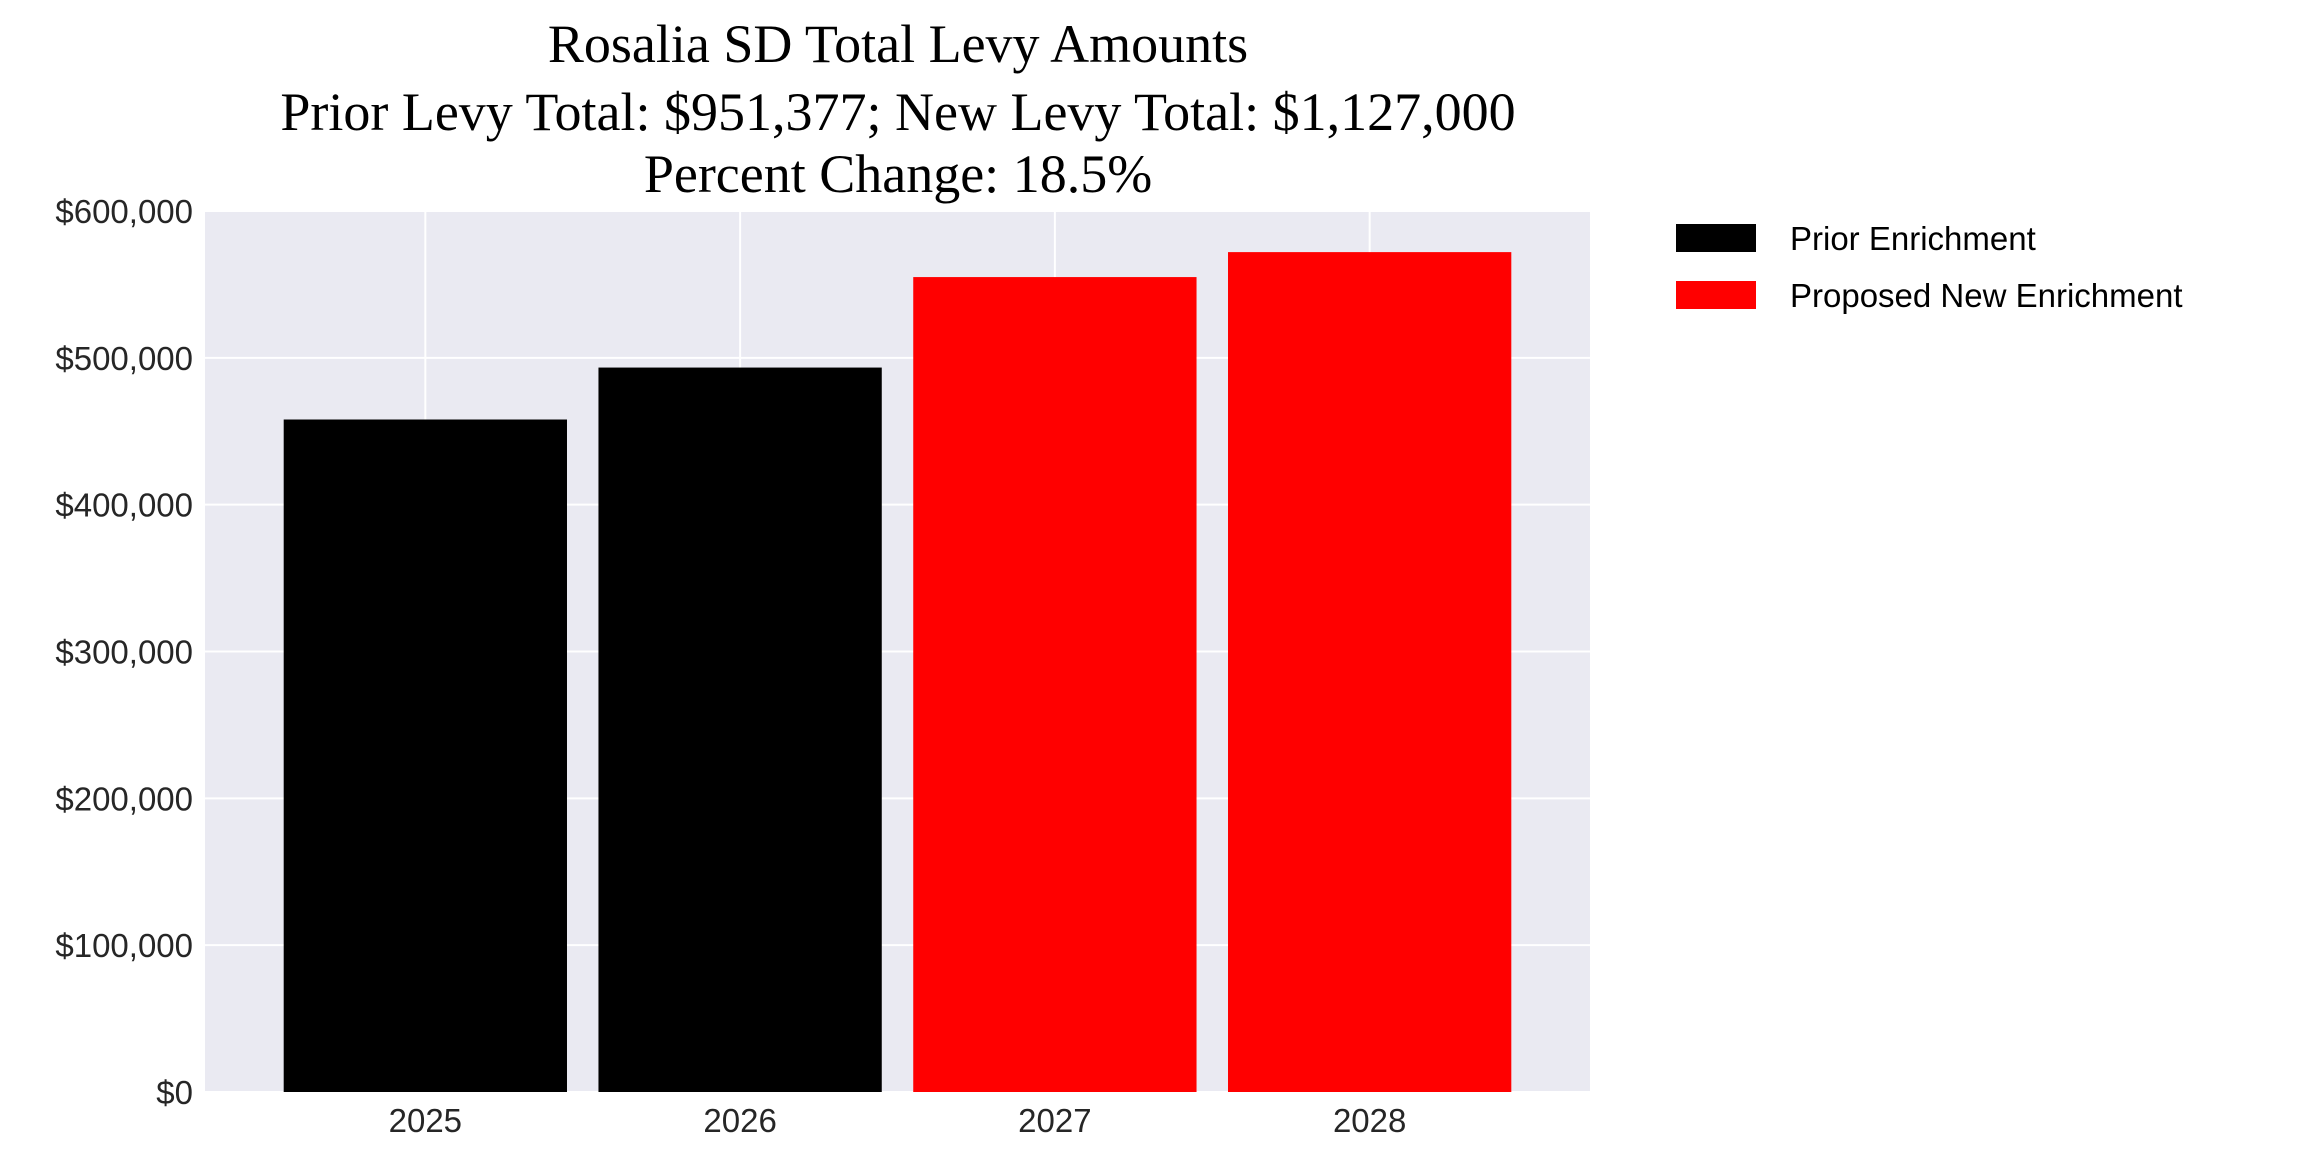 The width and height of the screenshot is (2304, 1152). What do you see at coordinates (1986, 295) in the screenshot?
I see `legend-label: Proposed New Enrichment` at bounding box center [1986, 295].